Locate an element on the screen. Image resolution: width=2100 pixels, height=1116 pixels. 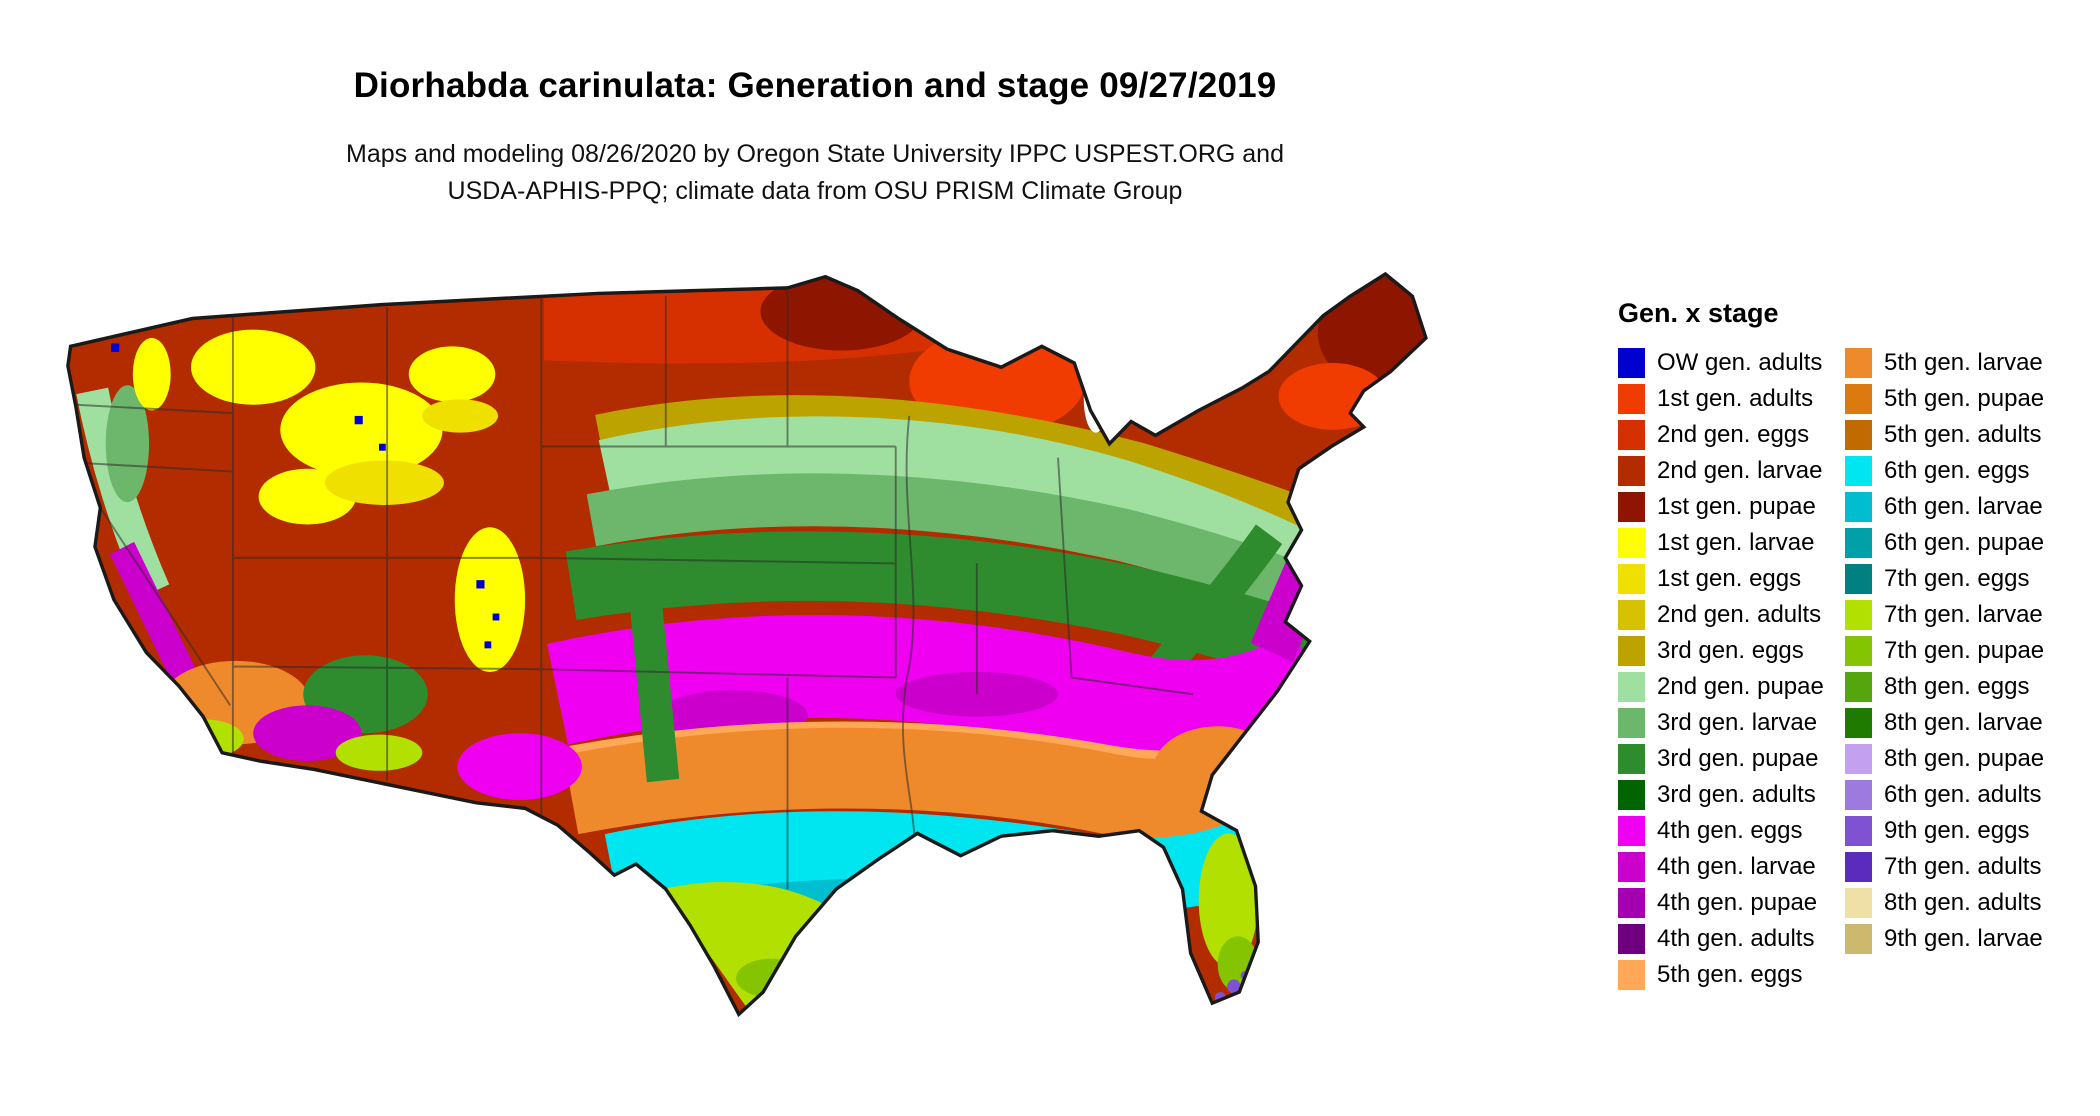
legend-item: 2nd gen. eggs is located at coordinates (1724, 435).